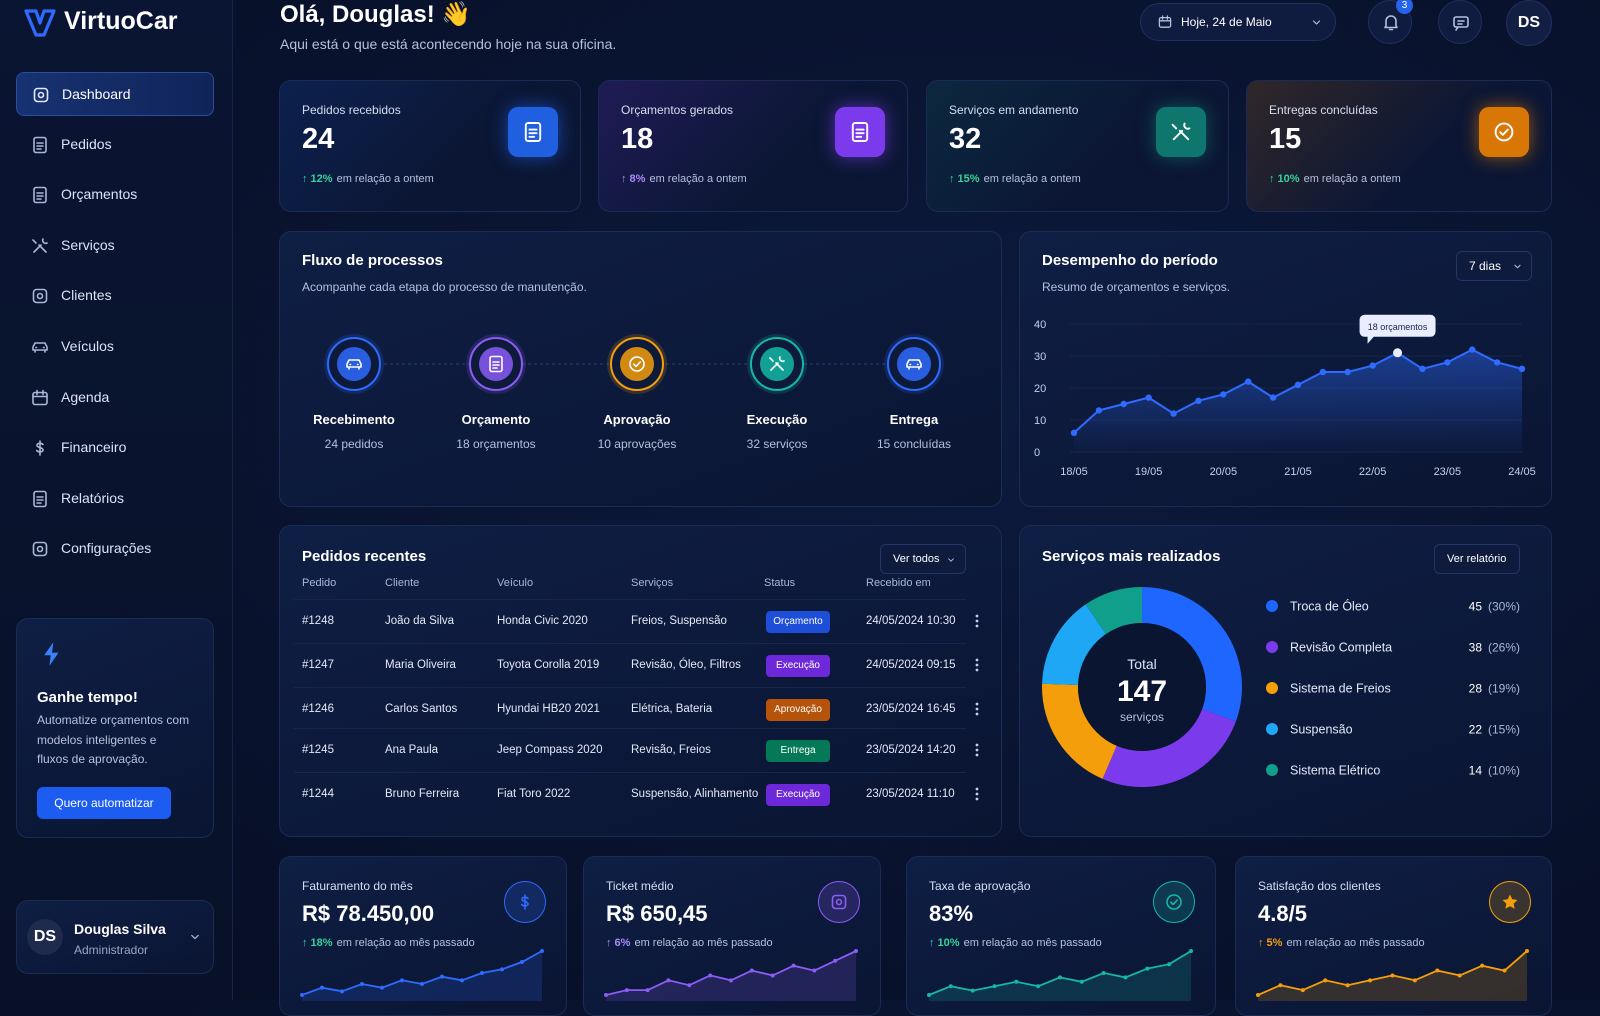 Image resolution: width=1600 pixels, height=1016 pixels. Describe the element at coordinates (1477, 559) in the screenshot. I see `report-button: Ver relatório` at that location.